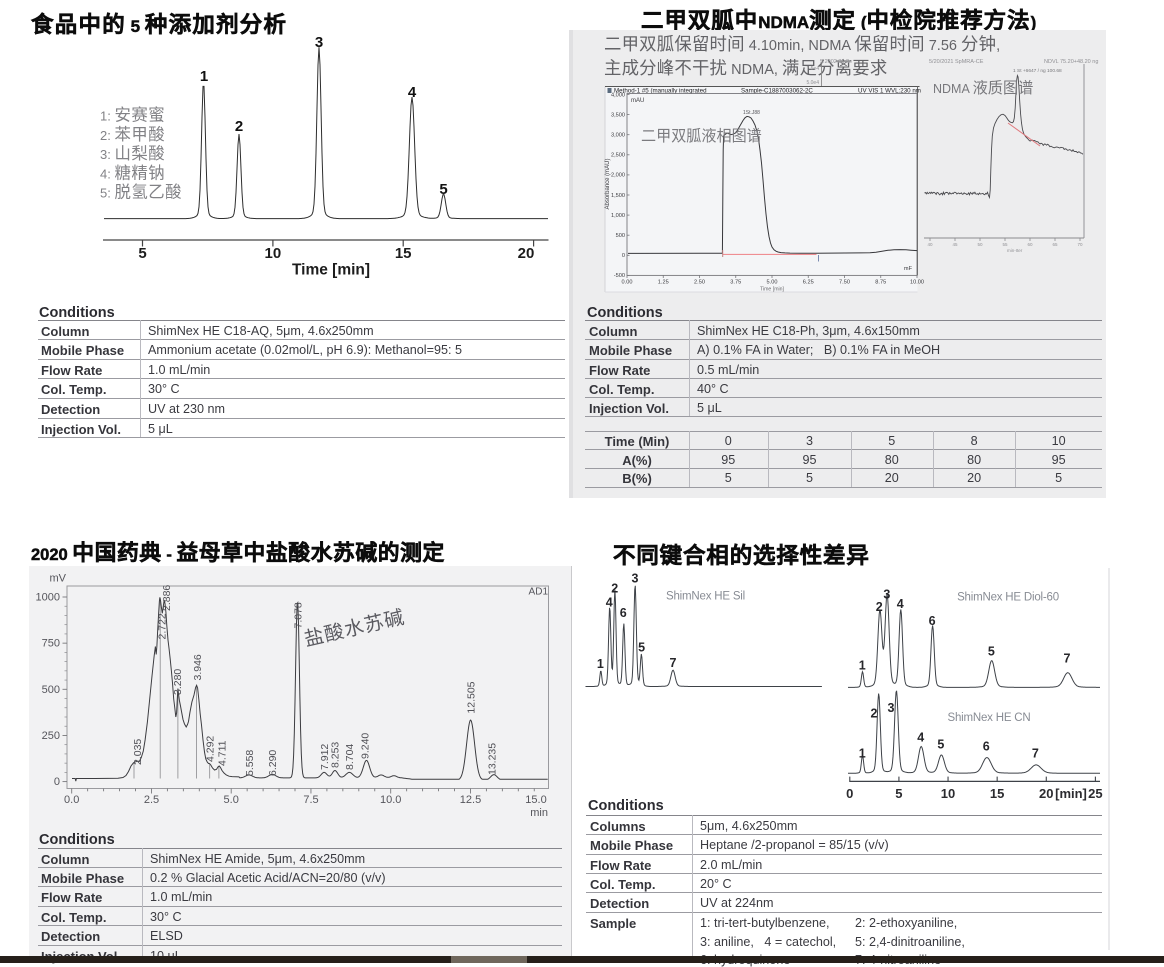  What do you see at coordinates (618, 136) in the screenshot?
I see `svg-text: 3,000` at bounding box center [618, 136].